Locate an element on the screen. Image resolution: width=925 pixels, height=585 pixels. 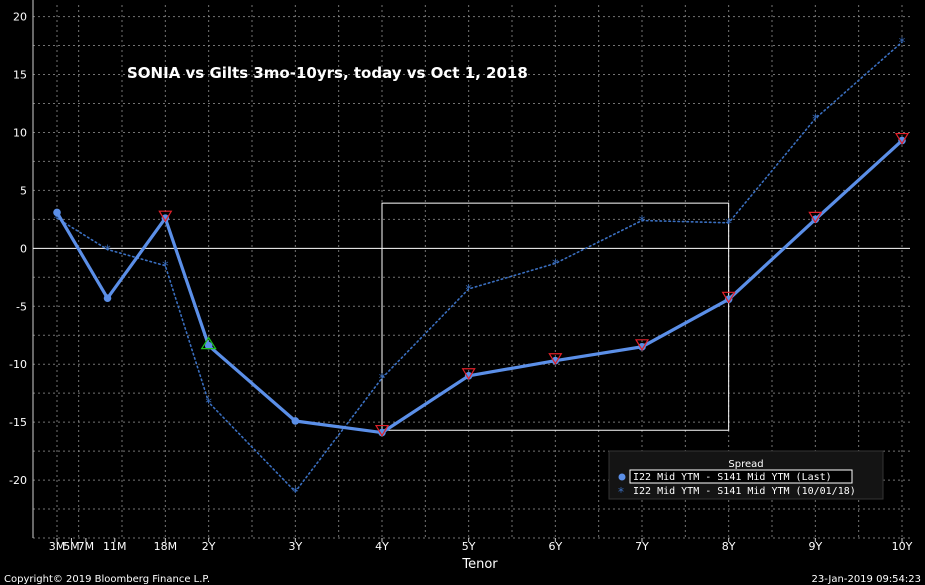
highlight-rect is located at coordinates (555, 316).